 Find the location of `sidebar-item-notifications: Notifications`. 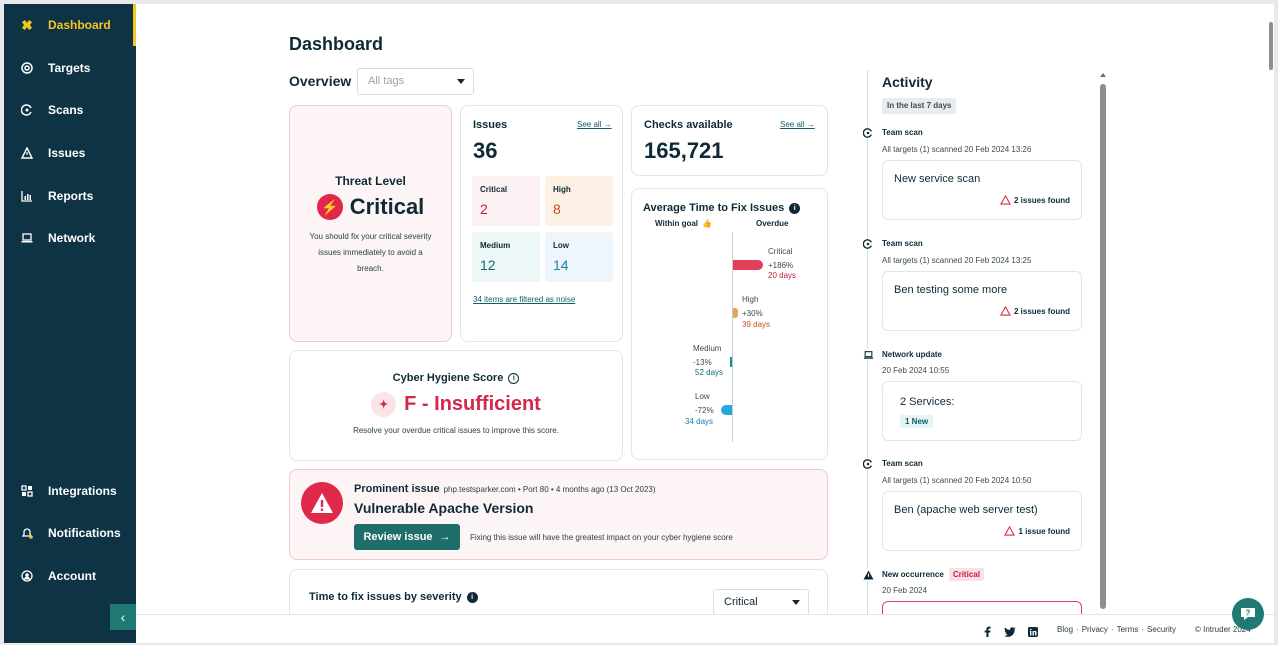

sidebar-item-notifications: Notifications is located at coordinates (70, 533).